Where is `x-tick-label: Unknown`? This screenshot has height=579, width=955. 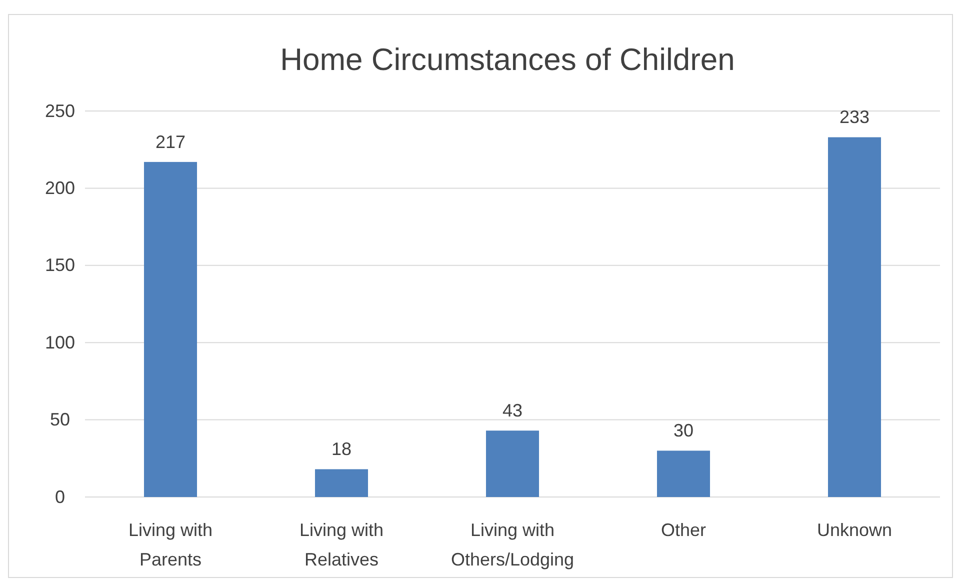 x-tick-label: Unknown is located at coordinates (854, 530).